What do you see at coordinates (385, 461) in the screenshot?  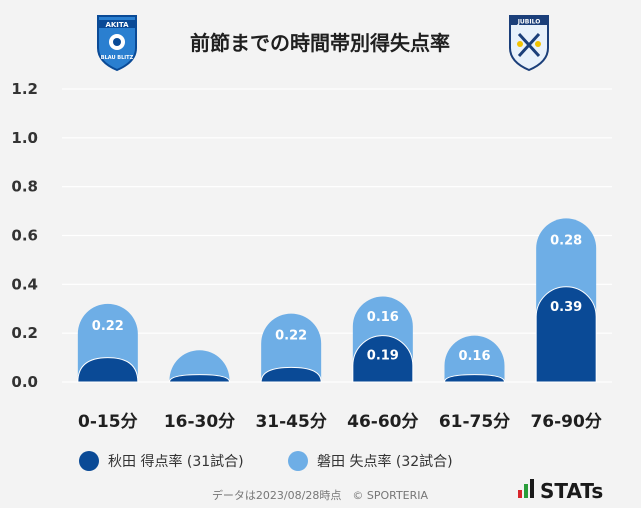 I see `legend-label-iwata: 磐田 失点率 (32試合)` at bounding box center [385, 461].